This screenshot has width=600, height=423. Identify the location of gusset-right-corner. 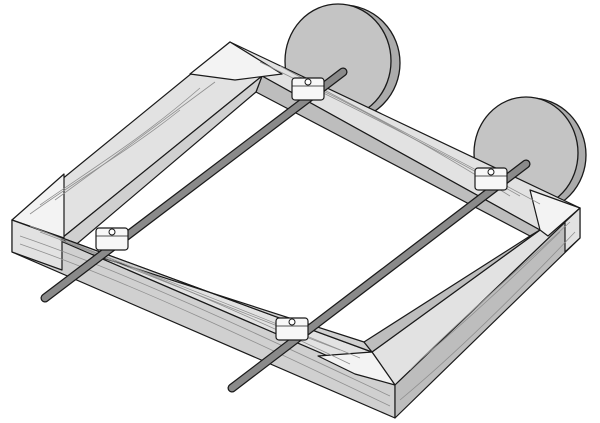
(555, 213).